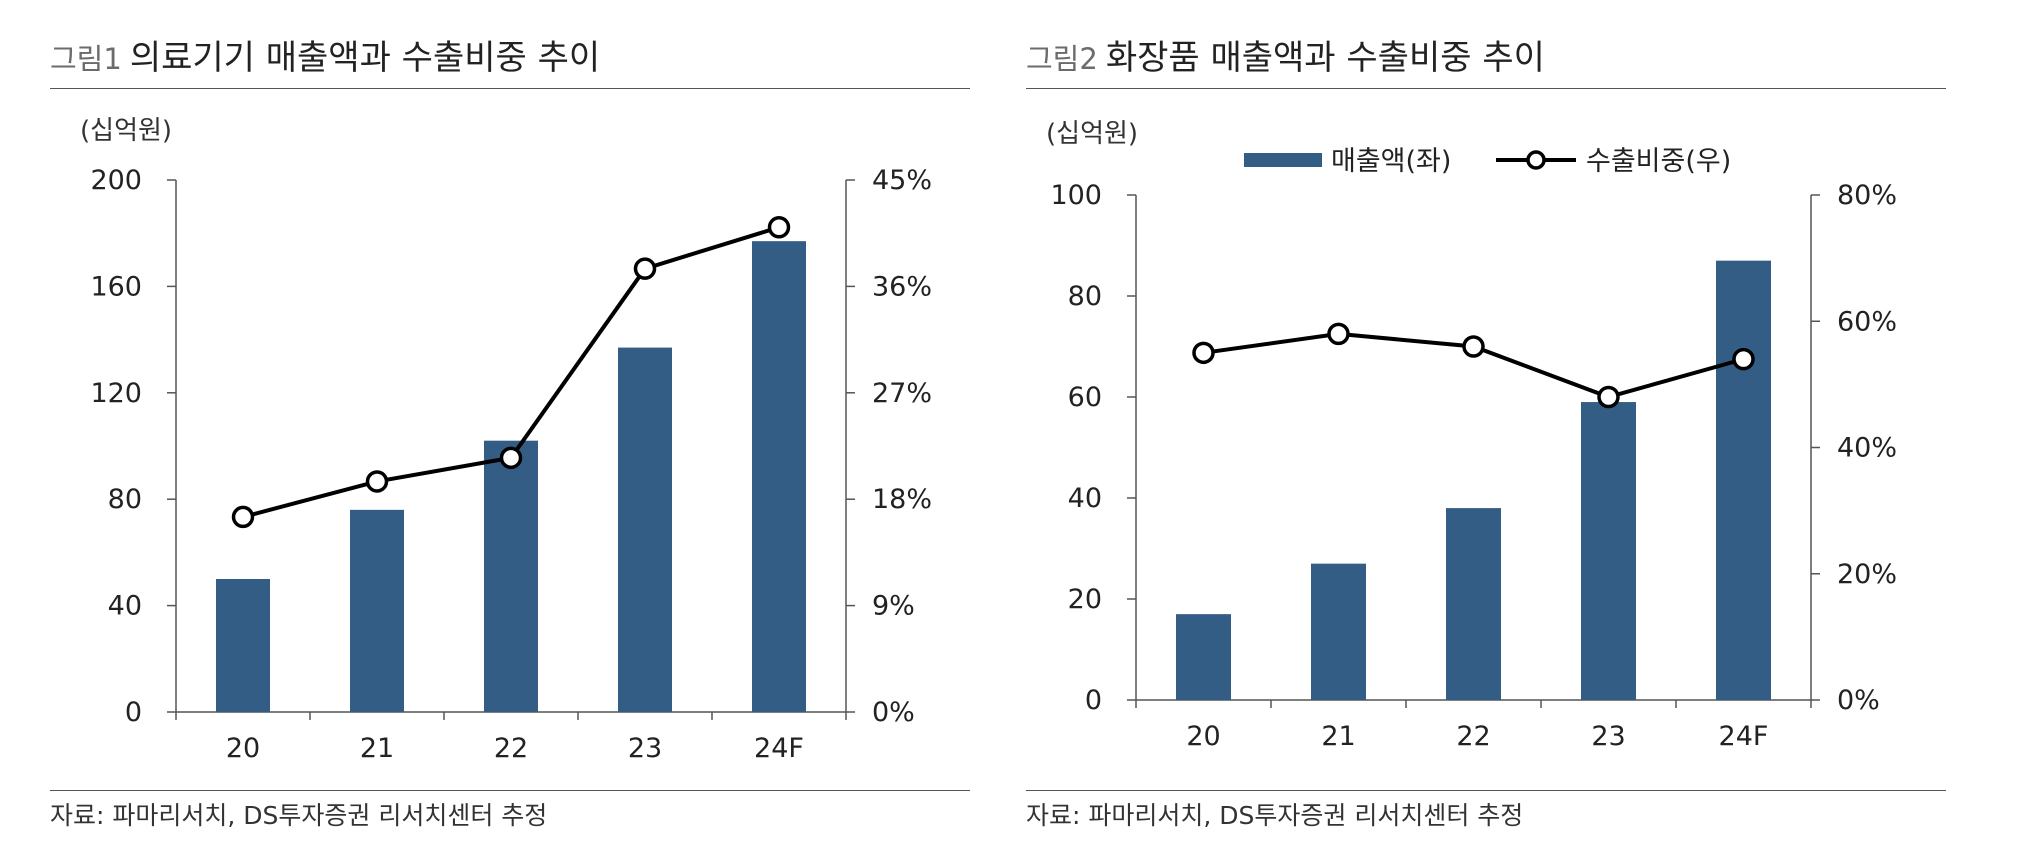  What do you see at coordinates (510, 88) in the screenshot?
I see `figure-1-top-rule` at bounding box center [510, 88].